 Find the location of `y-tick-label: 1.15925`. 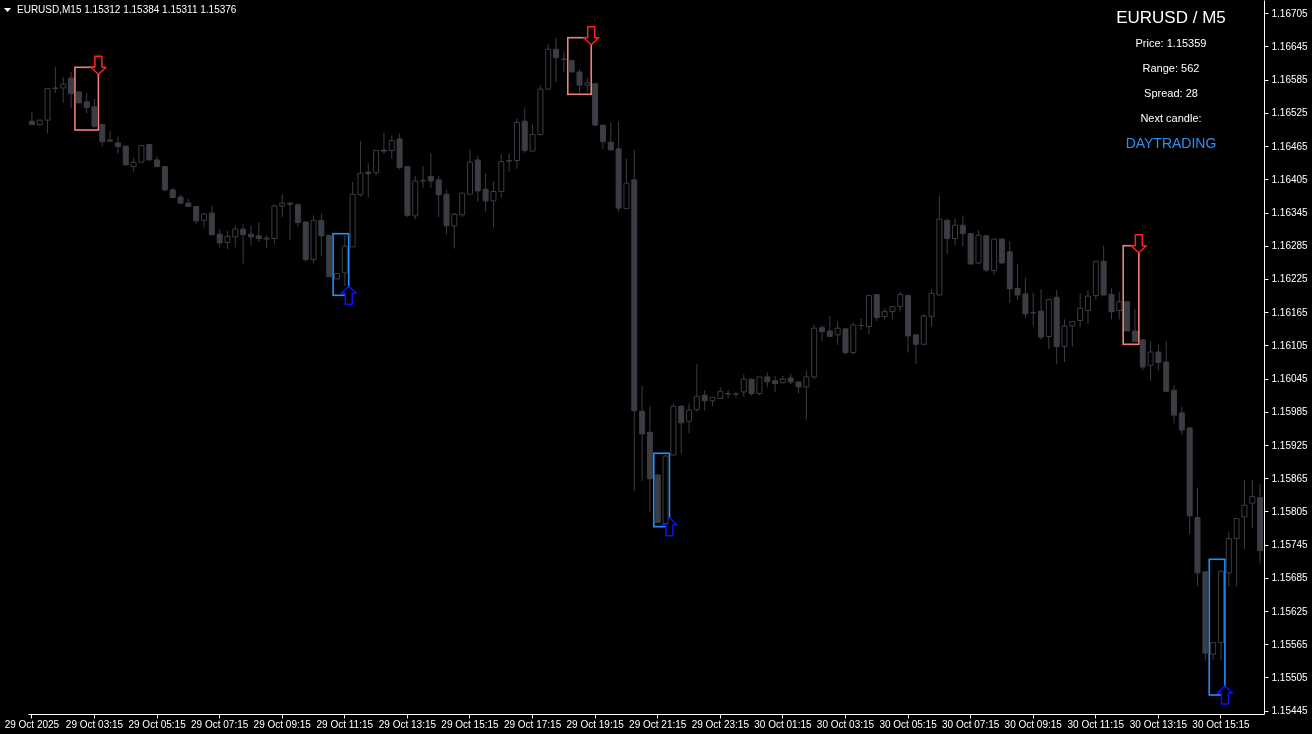

y-tick-label: 1.15925 is located at coordinates (1290, 445).